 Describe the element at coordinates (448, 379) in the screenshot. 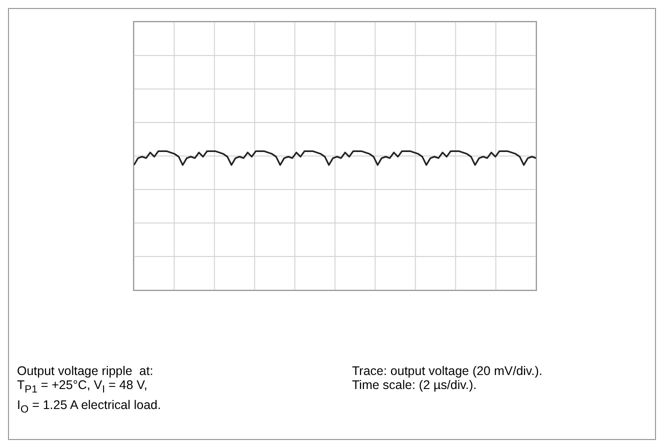

I see `text: Trace: output voltage (20 mV/div.). Time scale: (2 µs/div.).` at that location.